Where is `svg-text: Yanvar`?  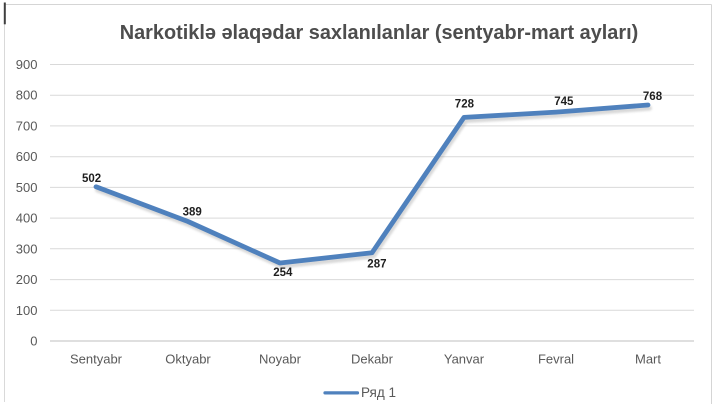
svg-text: Yanvar is located at coordinates (464, 359).